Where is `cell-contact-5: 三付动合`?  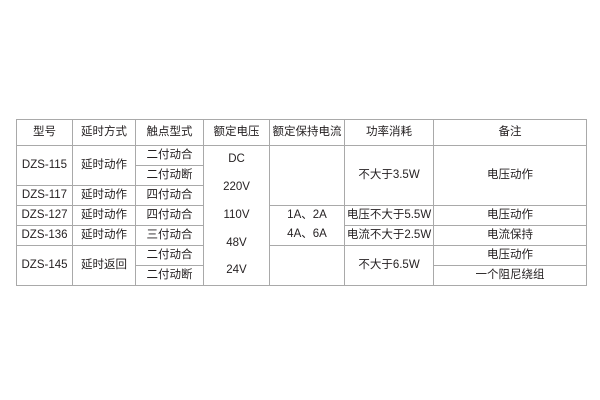 cell-contact-5: 三付动合 is located at coordinates (169, 235).